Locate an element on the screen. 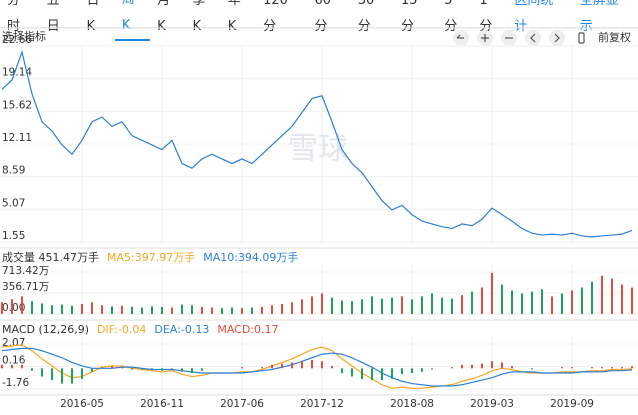 This screenshot has width=638, height=415. adjust-select: 前复权 is located at coordinates (614, 37).